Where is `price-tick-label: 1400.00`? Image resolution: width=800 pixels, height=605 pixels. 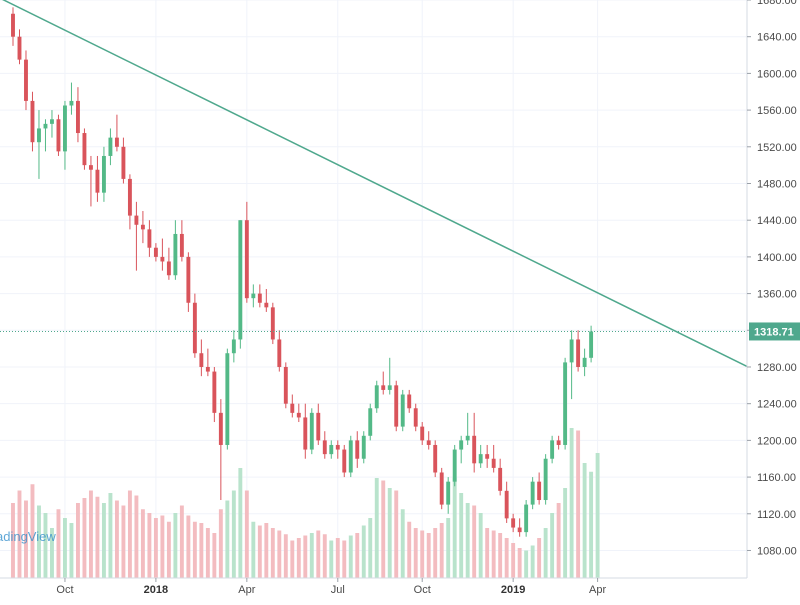
price-tick-label: 1400.00 is located at coordinates (777, 258).